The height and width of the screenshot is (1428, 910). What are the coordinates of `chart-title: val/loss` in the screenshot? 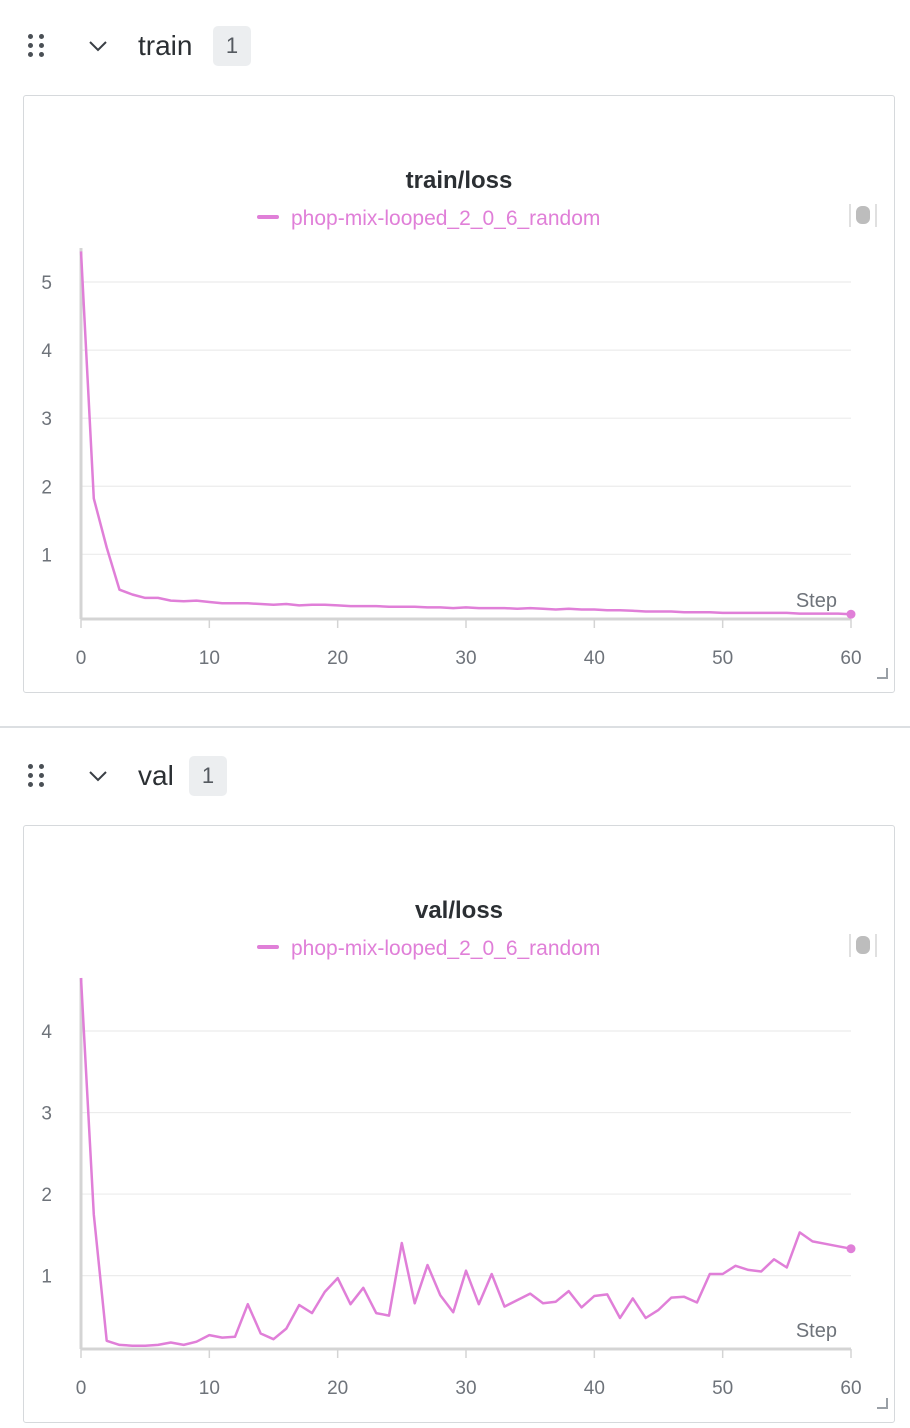 It's located at (459, 910).